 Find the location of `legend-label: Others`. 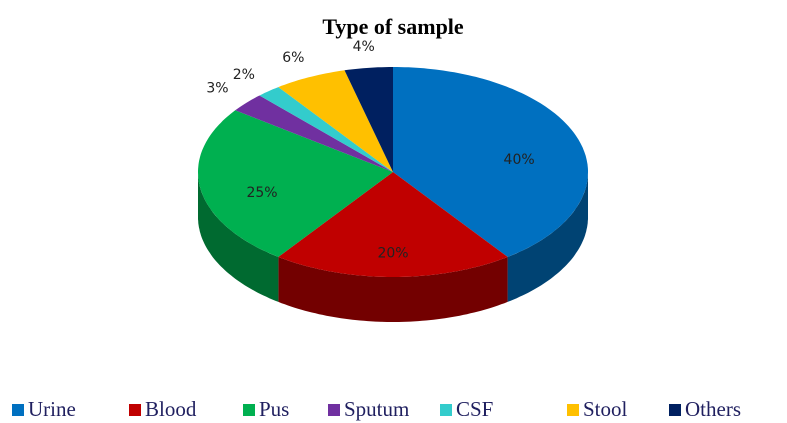

legend-label: Others is located at coordinates (713, 409).